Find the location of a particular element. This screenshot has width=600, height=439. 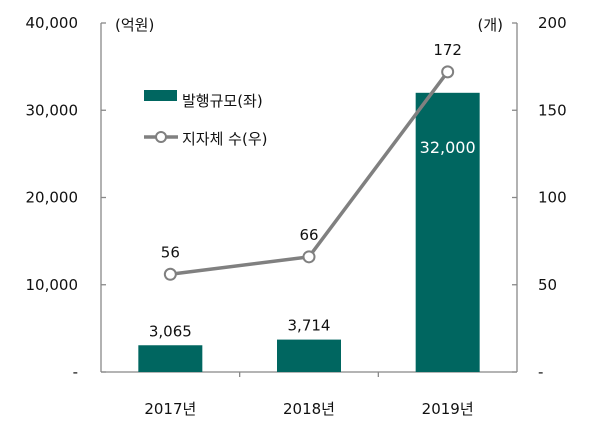

left-tick-label: 30,000 is located at coordinates (52, 110).